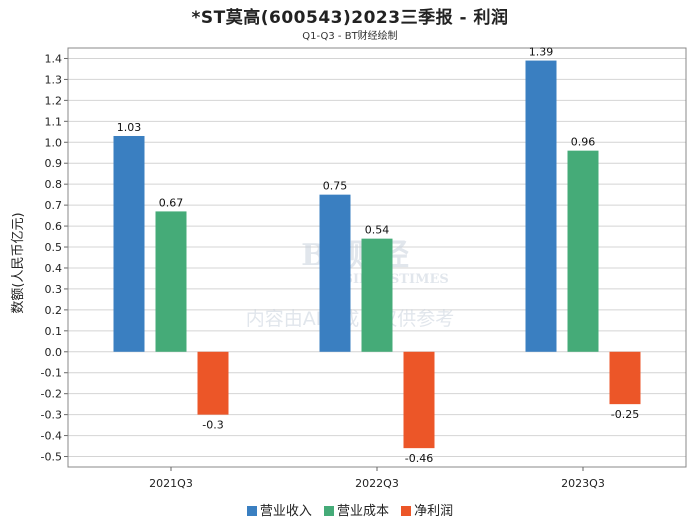 The image size is (700, 524). What do you see at coordinates (54, 100) in the screenshot?
I see `y-tick-label: 1.2` at bounding box center [54, 100].